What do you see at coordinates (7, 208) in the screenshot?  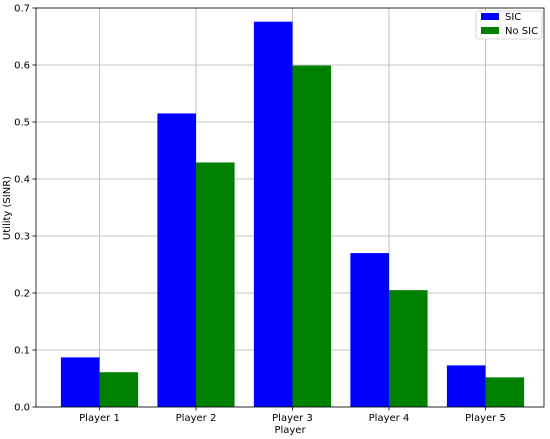 I see `y-axis-label: Utility (SINR)` at bounding box center [7, 208].